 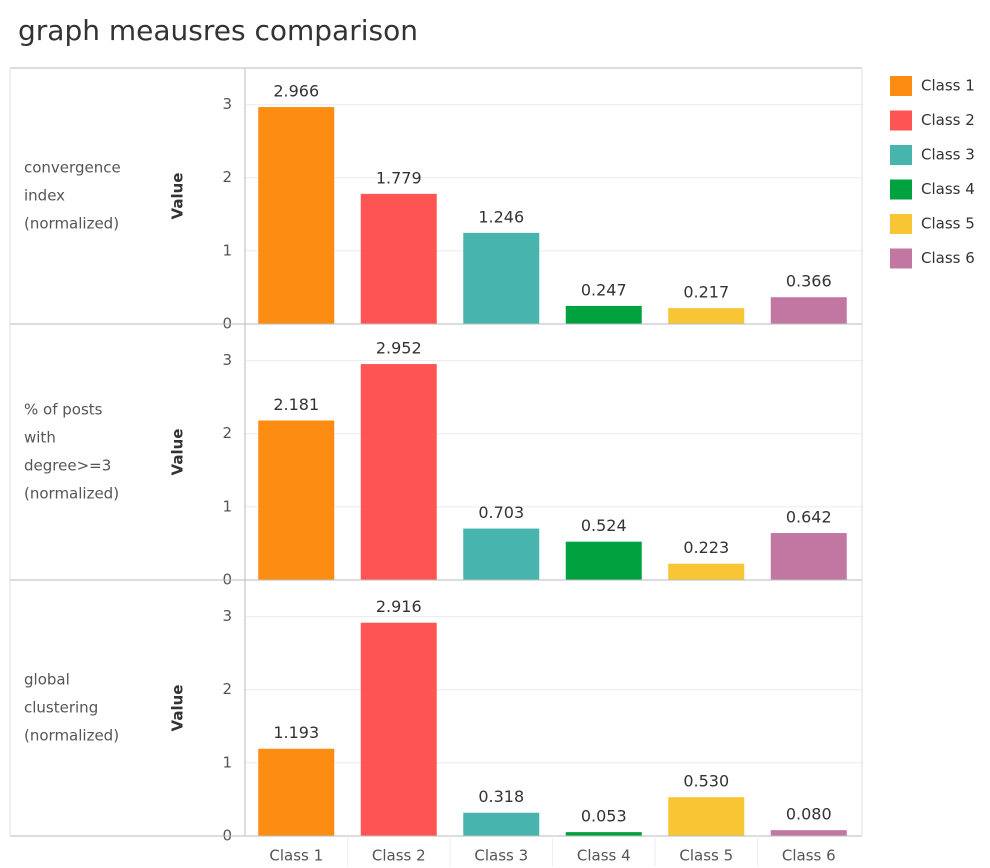 I want to click on legend-label: Class 1, so click(x=948, y=86).